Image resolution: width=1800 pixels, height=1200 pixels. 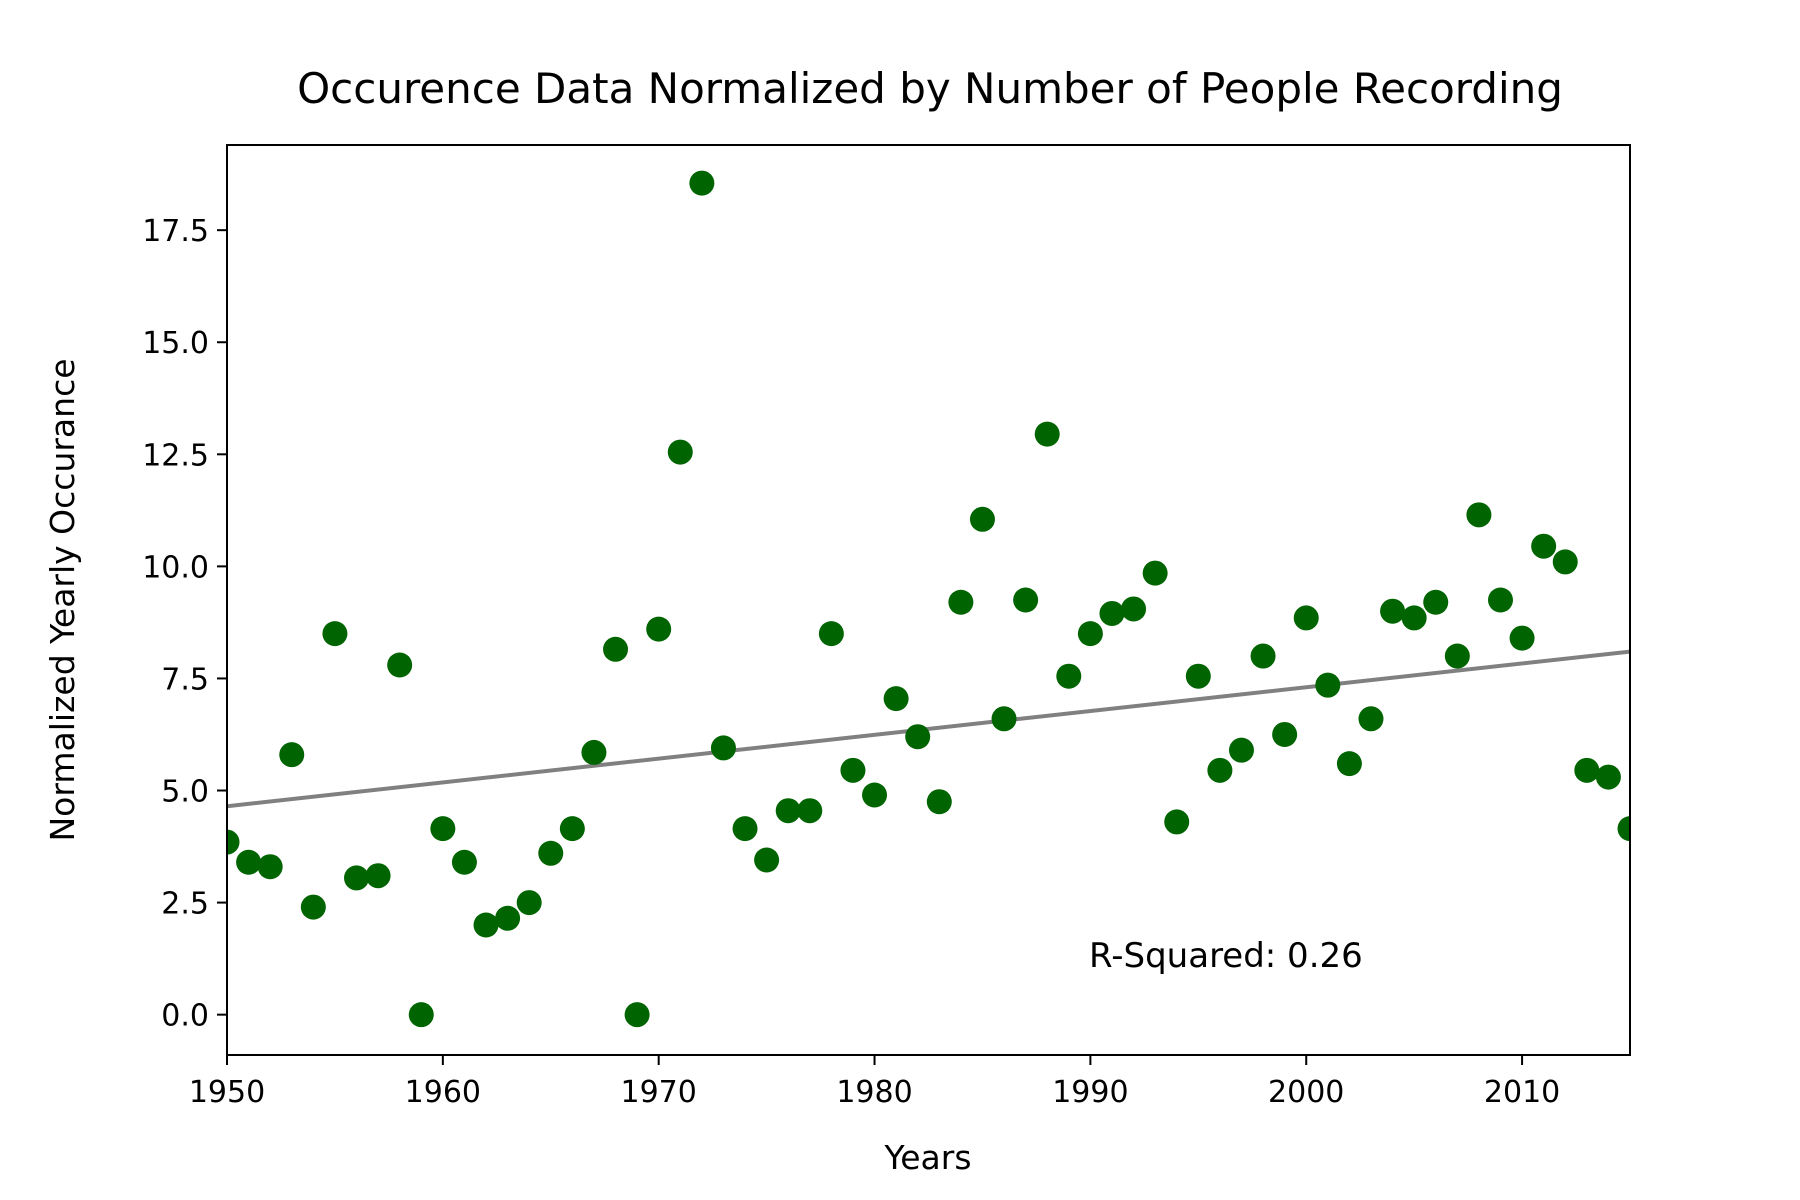 What do you see at coordinates (62, 599) in the screenshot?
I see `y-axis-label: Normalized Yearly Occurance` at bounding box center [62, 599].